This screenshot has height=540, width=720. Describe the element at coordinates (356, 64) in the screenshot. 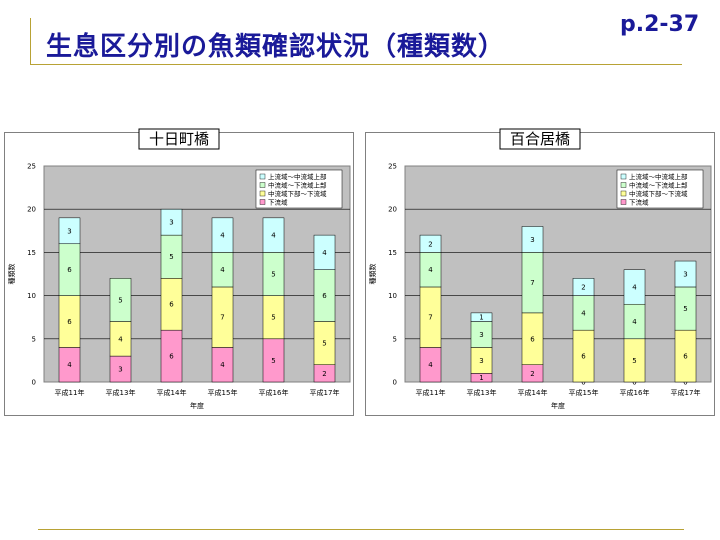

I see `header-horizontal-rule` at that location.